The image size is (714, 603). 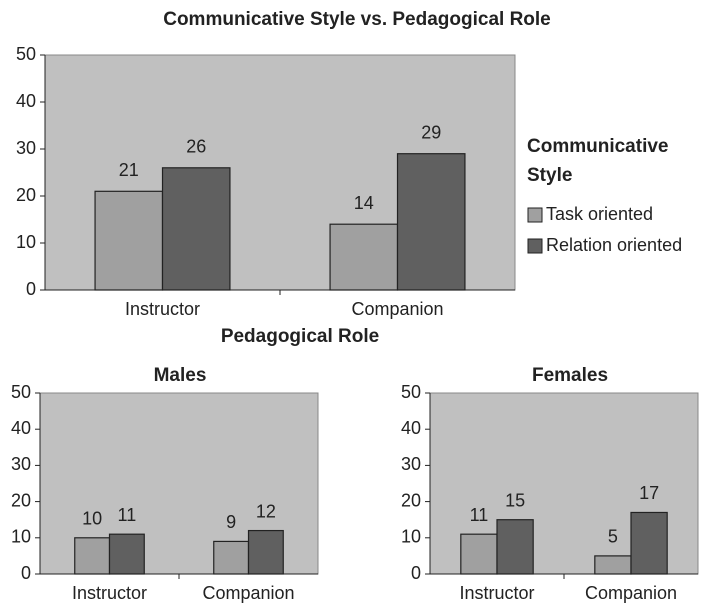 What do you see at coordinates (92, 519) in the screenshot?
I see `data-label: 10` at bounding box center [92, 519].